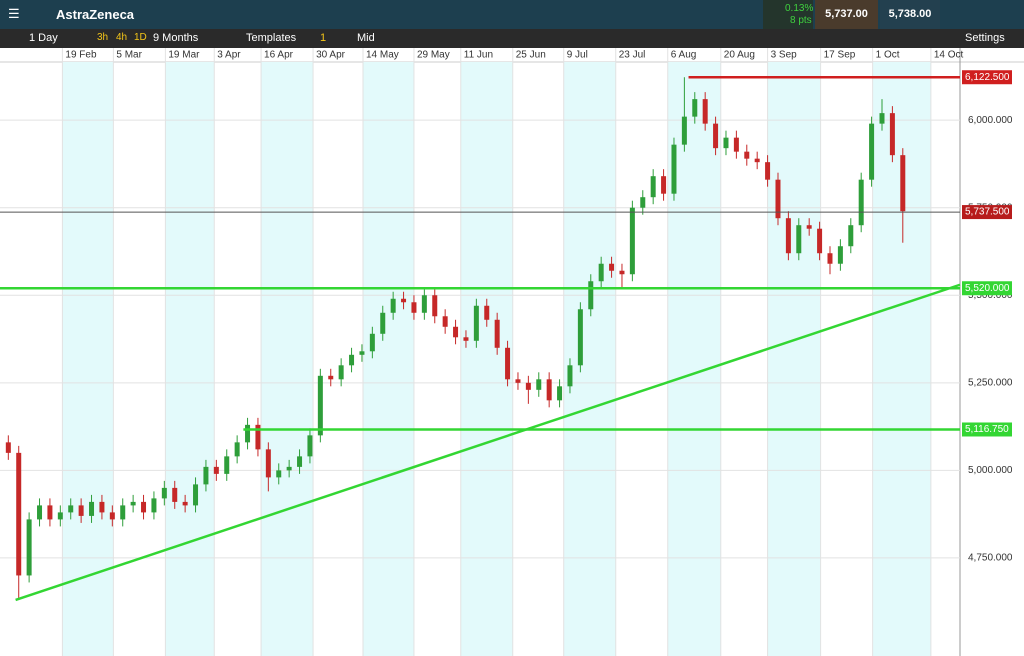 Image resolution: width=1024 pixels, height=656 pixels. Describe the element at coordinates (801, 20) in the screenshot. I see `change-pts: 8 pts` at that location.